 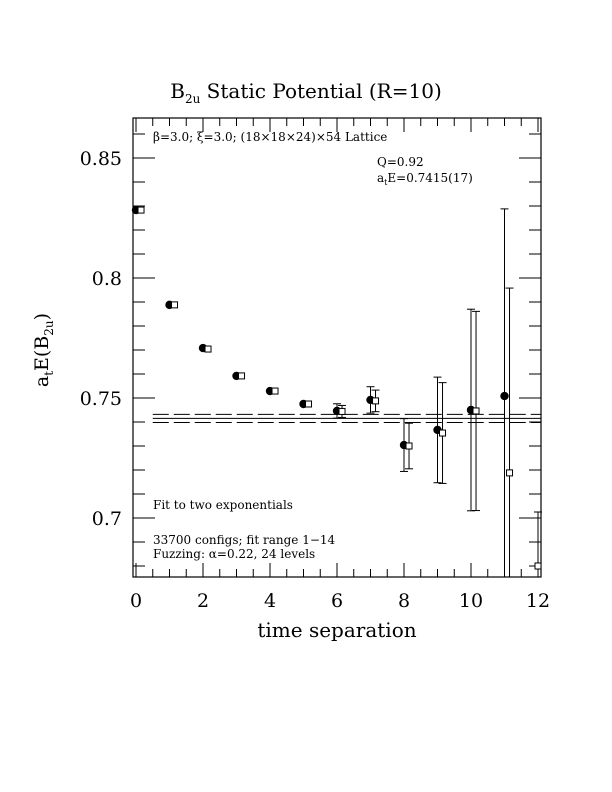 I want to click on annotation-fit: Fit to two exponentials, so click(x=223, y=505).